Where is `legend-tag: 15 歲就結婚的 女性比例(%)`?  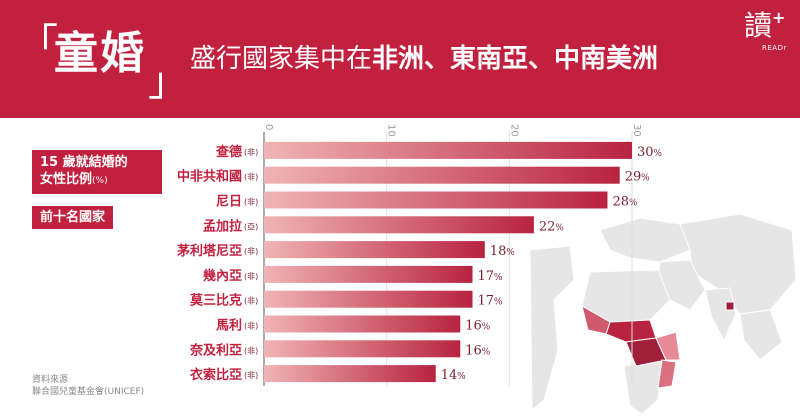 legend-tag: 15 歲就結婚的 女性比例(%) is located at coordinates (97, 172).